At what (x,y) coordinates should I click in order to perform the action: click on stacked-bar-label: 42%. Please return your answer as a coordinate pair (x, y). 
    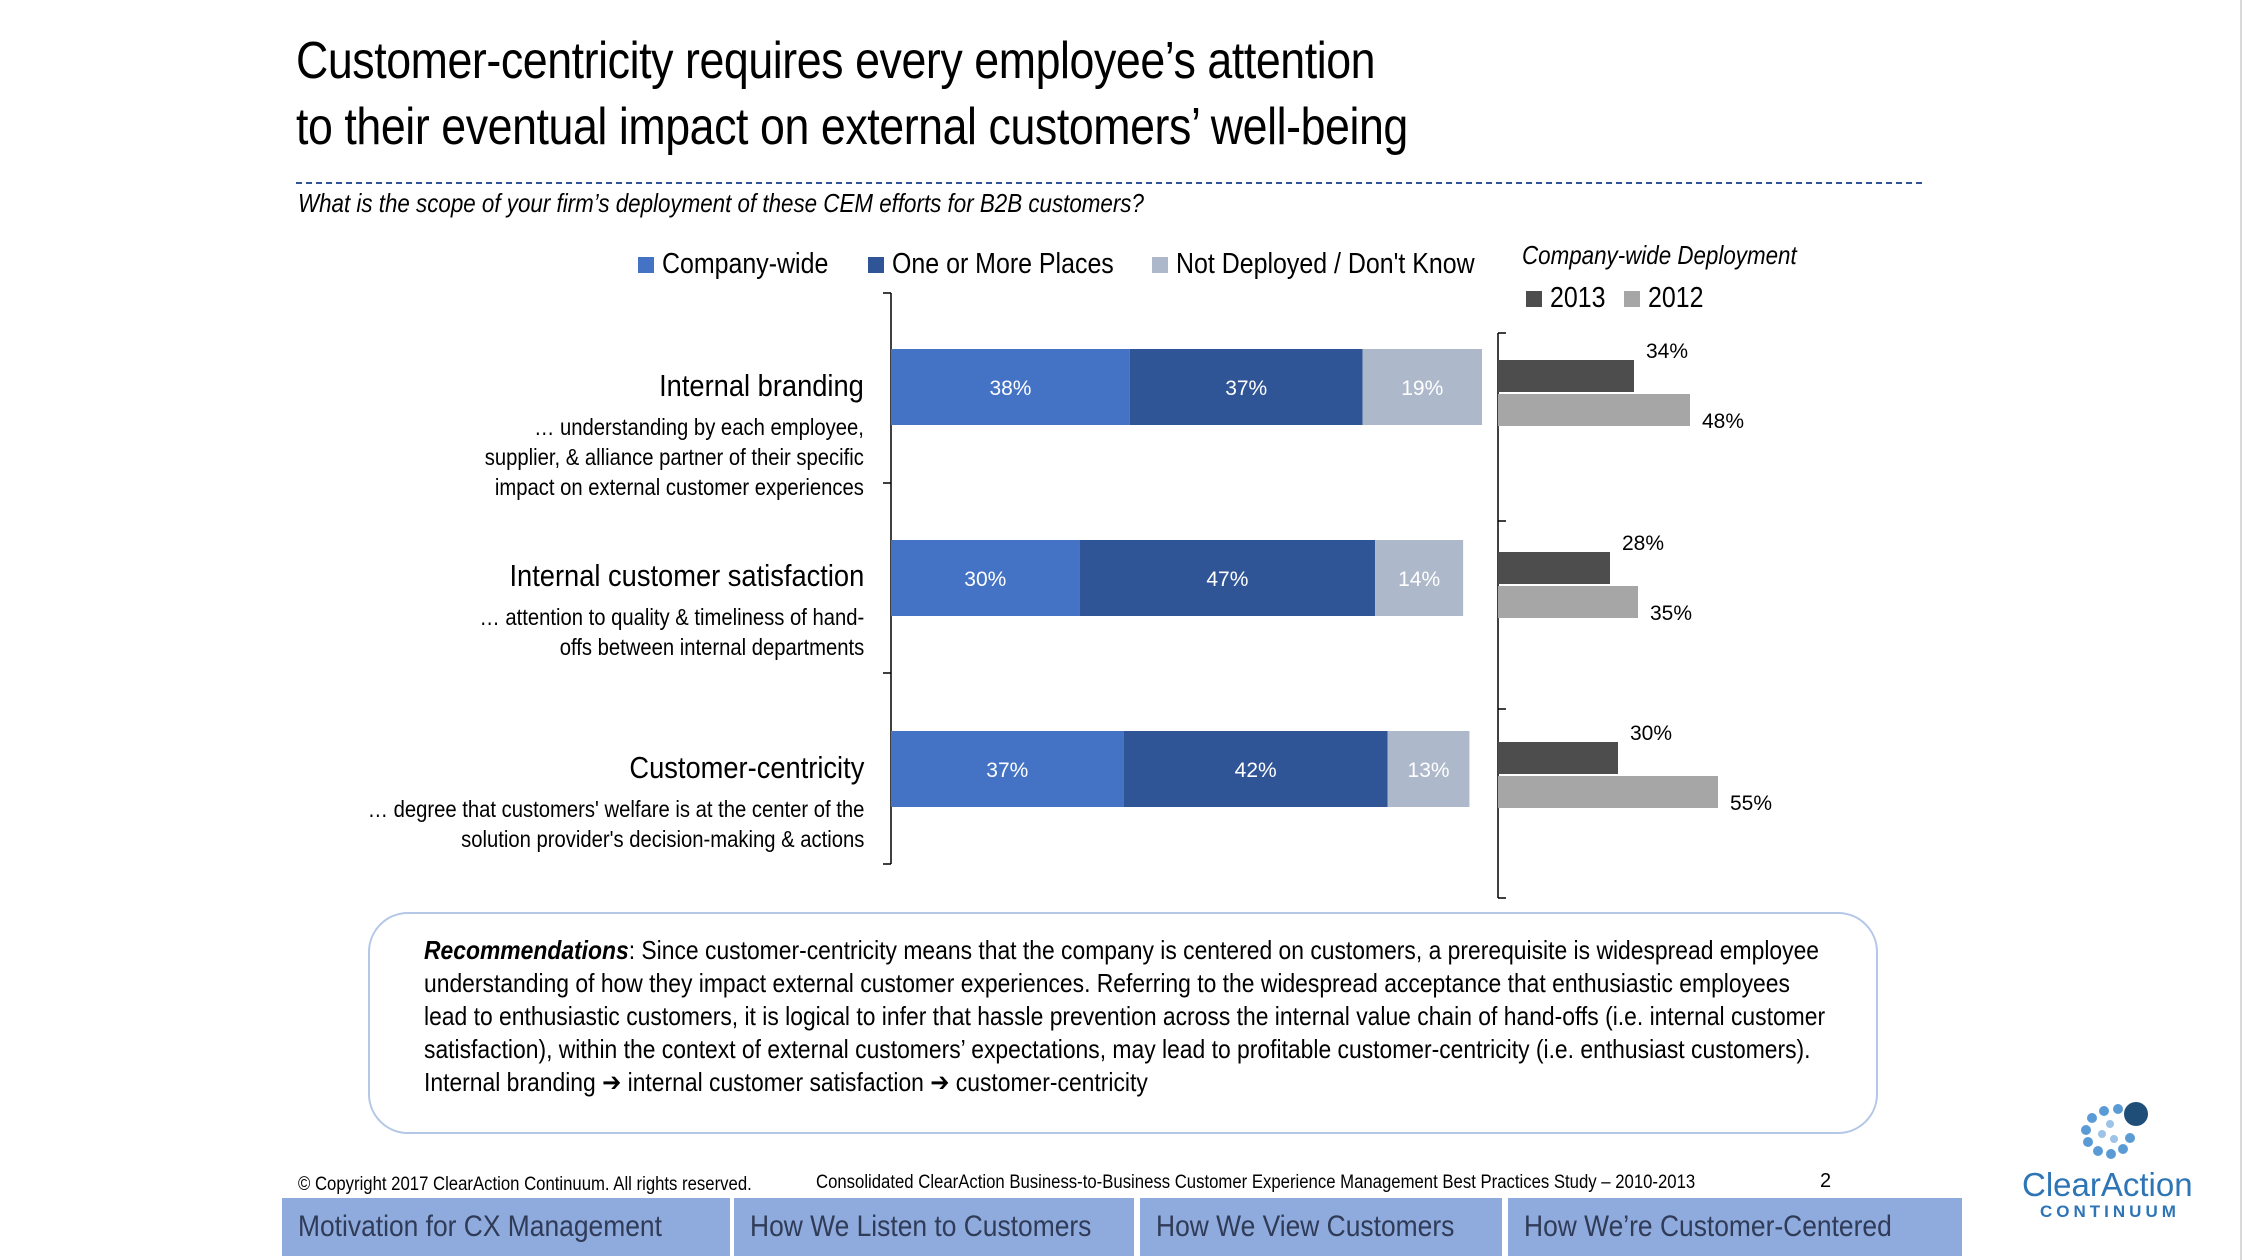
    Looking at the image, I should click on (1256, 770).